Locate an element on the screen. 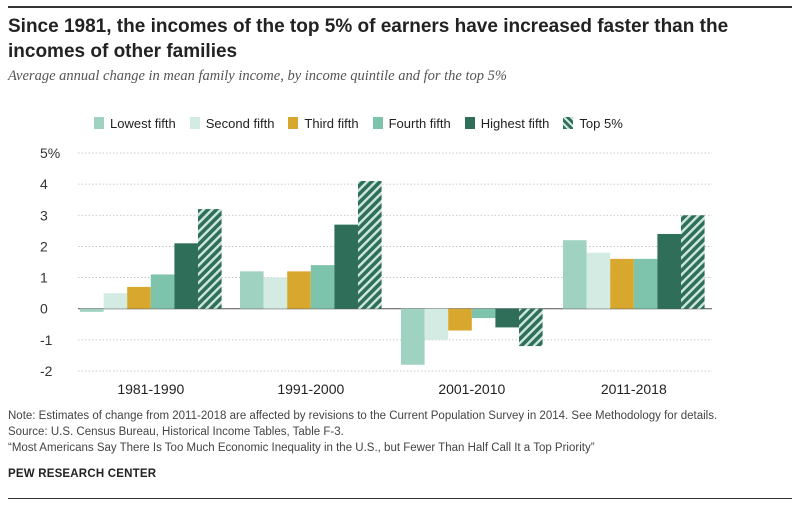  legend-label: Highest fifth is located at coordinates (515, 123).